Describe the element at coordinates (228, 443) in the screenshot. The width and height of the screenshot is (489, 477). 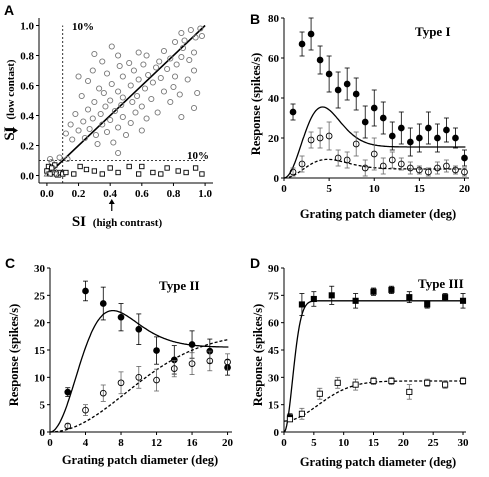
I see `x-tick-label: 20` at that location.